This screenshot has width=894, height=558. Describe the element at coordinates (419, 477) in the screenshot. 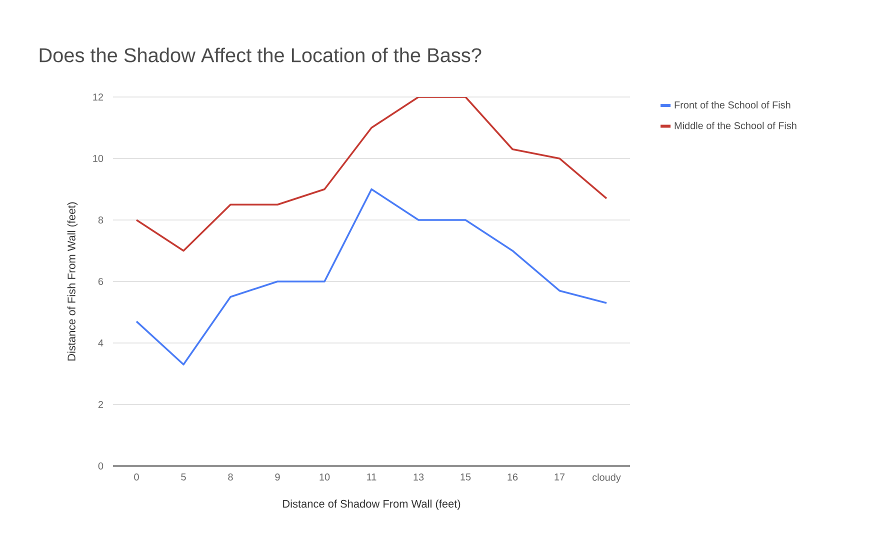

I see `x-tick-label: 13` at that location.